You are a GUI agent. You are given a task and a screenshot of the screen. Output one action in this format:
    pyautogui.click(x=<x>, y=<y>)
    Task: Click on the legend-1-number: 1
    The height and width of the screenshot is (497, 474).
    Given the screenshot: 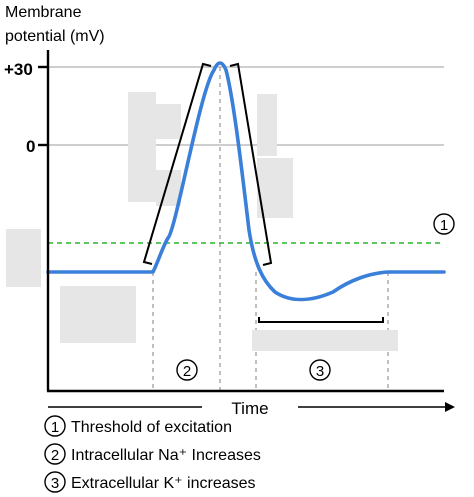 What is the action you would take?
    pyautogui.click(x=55, y=427)
    